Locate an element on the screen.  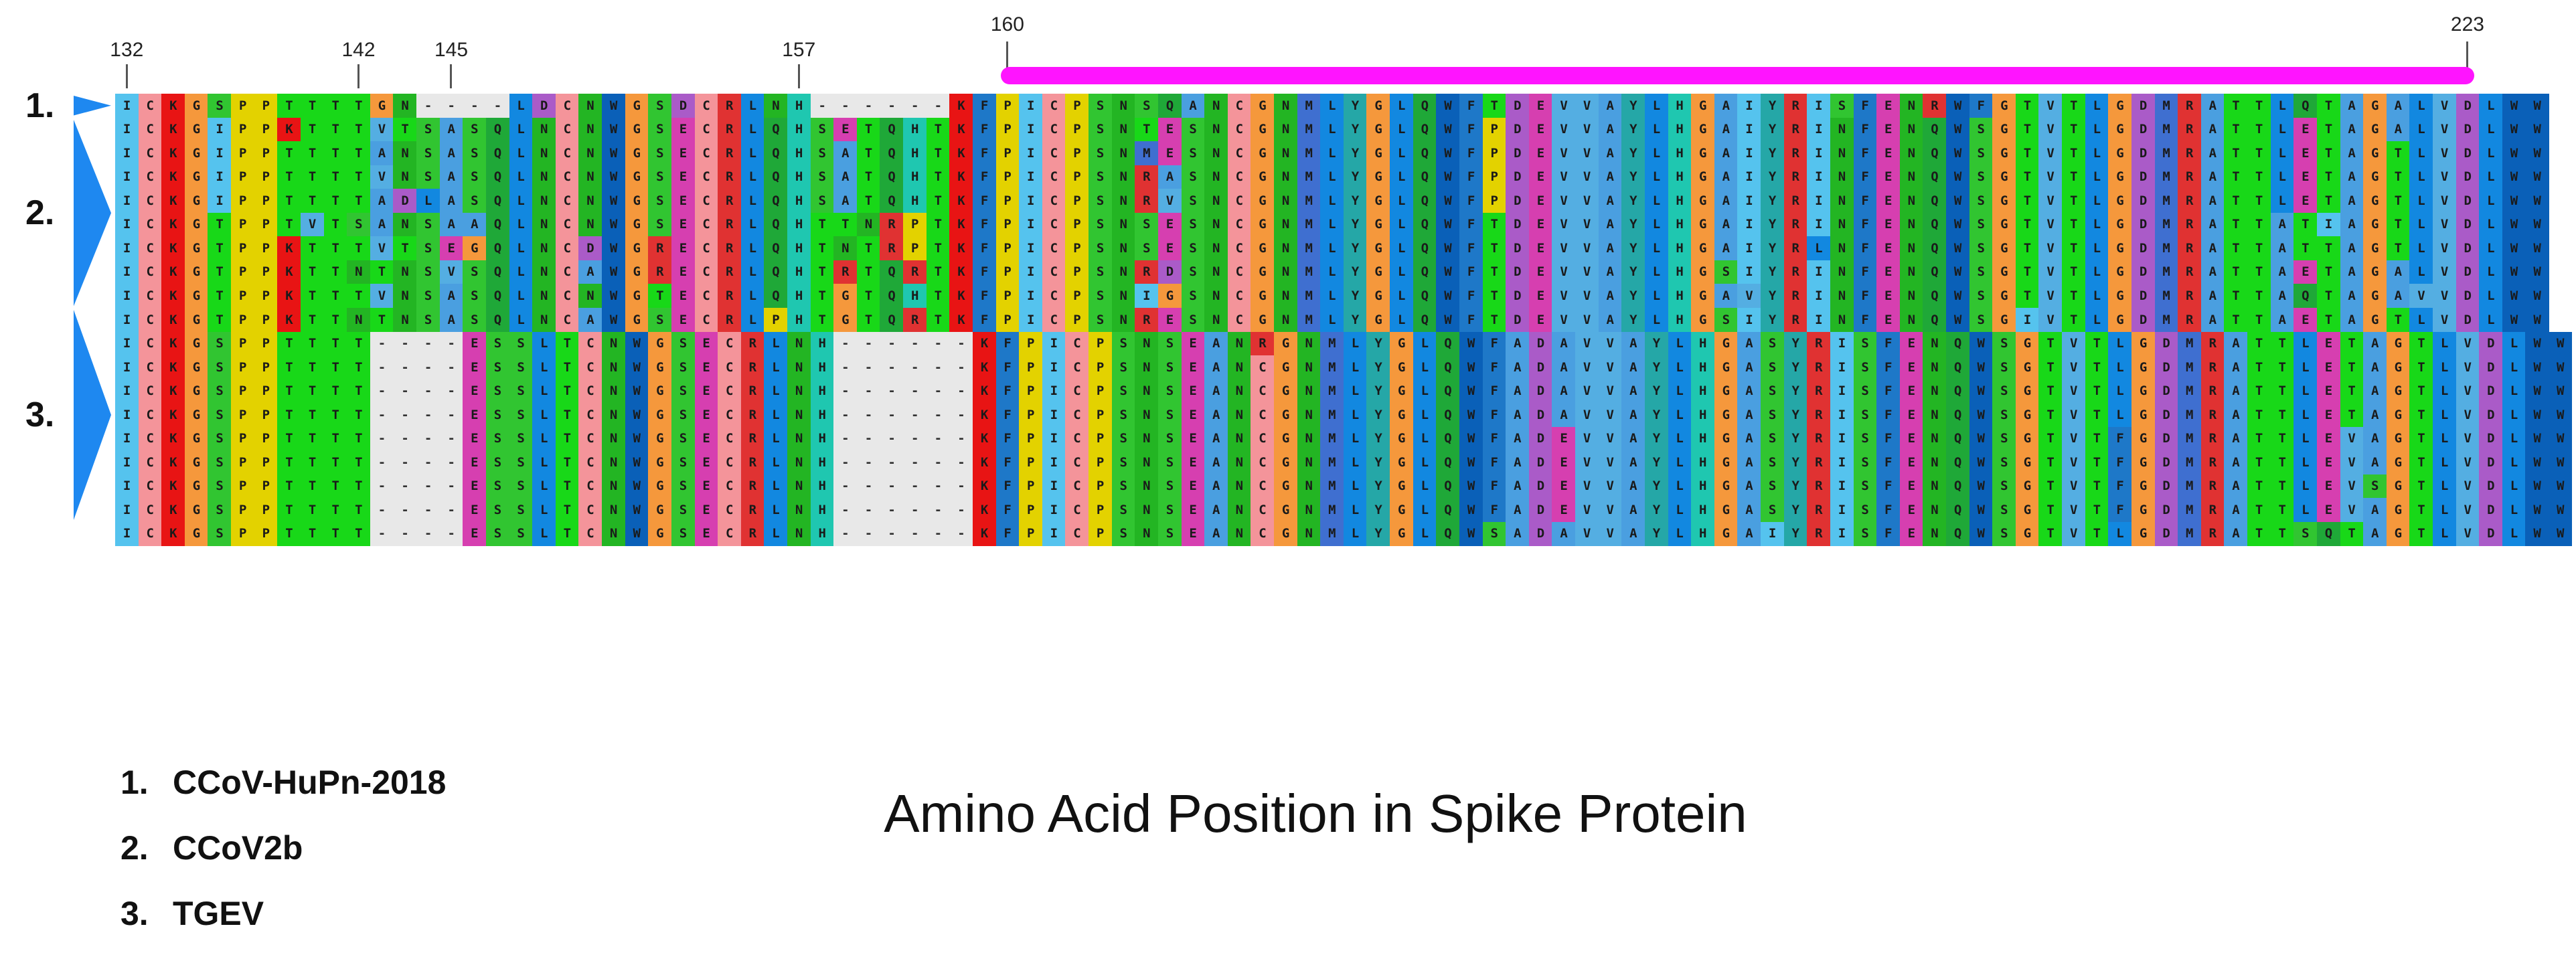
residue-cell: R is located at coordinates (1795, 106).